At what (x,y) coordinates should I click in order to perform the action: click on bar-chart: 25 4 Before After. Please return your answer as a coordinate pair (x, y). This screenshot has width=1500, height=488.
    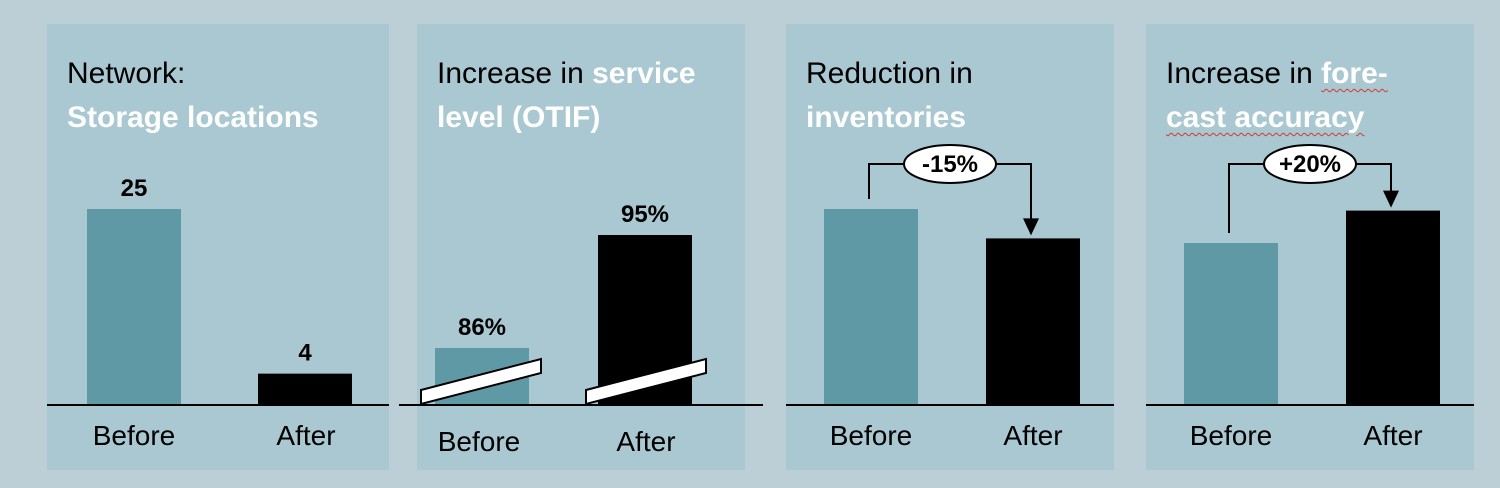
    Looking at the image, I should click on (218, 313).